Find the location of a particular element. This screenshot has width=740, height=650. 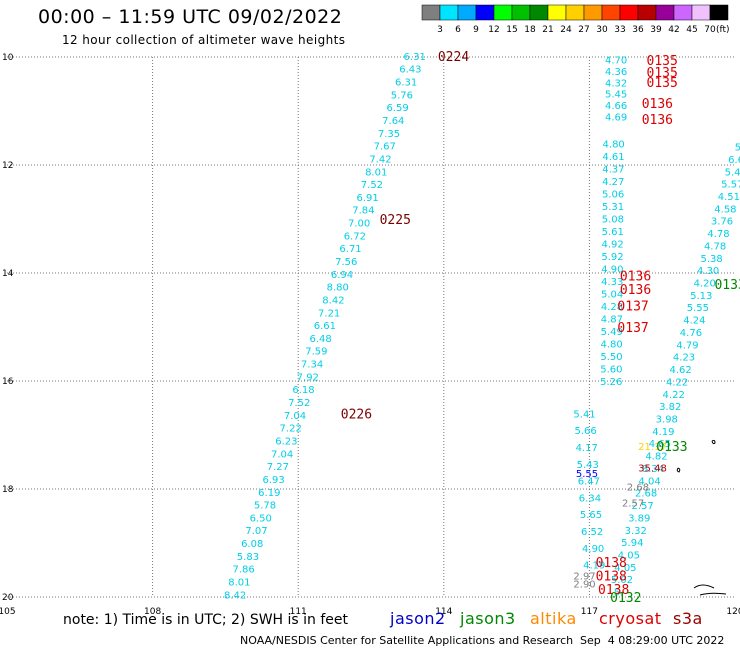

wave-height-value: 5.3 is located at coordinates (737, 148).